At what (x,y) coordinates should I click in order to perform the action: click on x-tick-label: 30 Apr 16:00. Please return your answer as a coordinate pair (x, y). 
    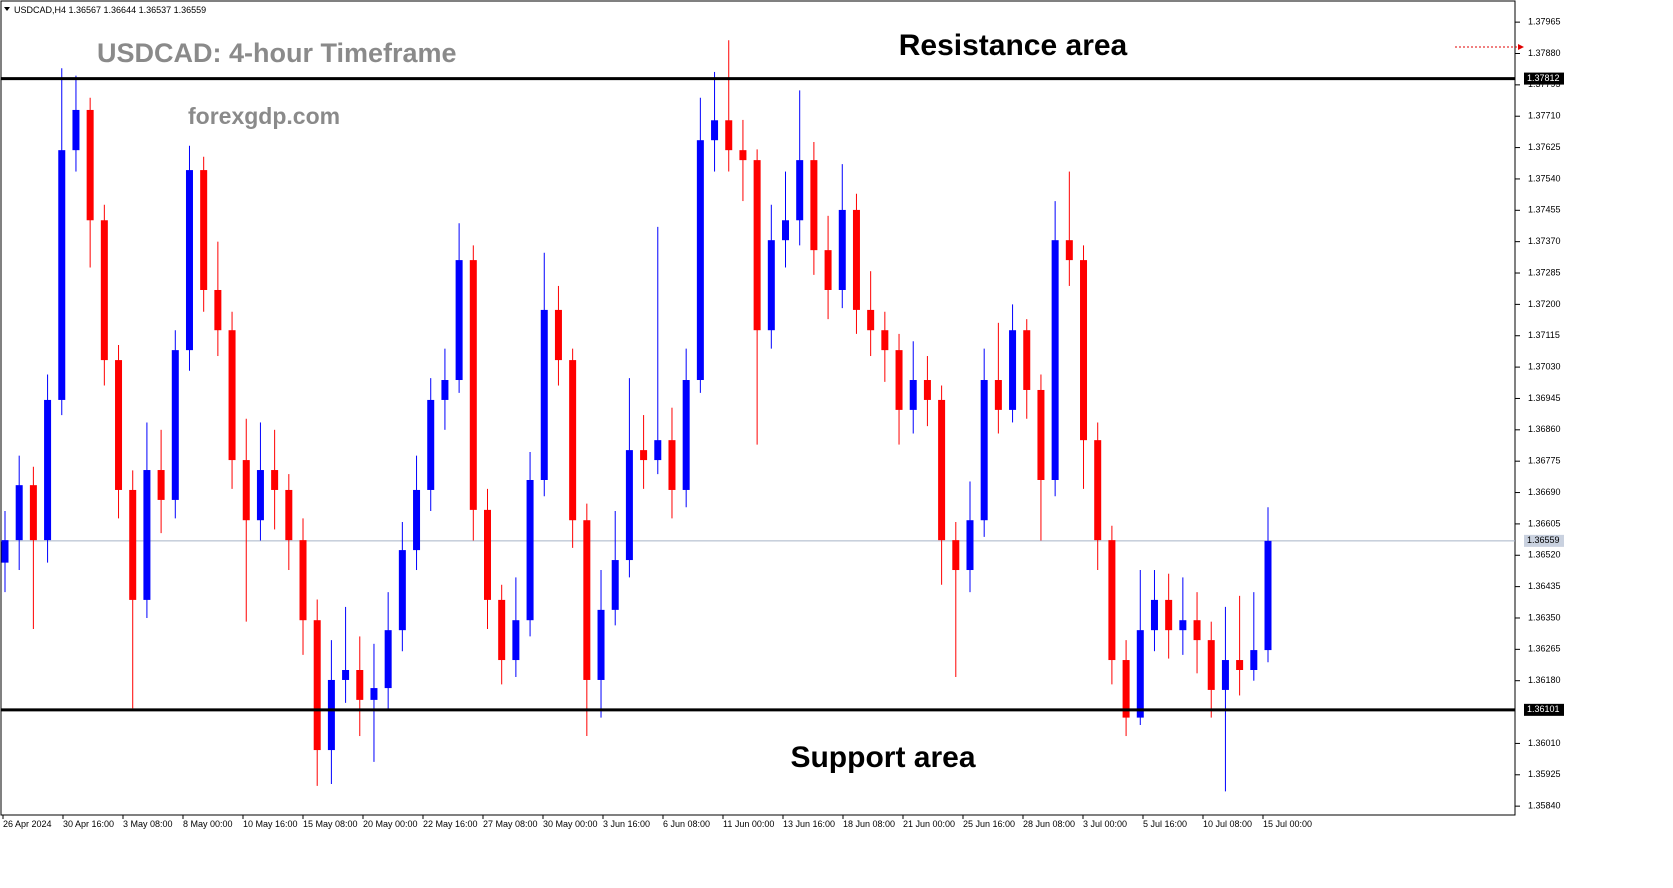
    Looking at the image, I should click on (88, 824).